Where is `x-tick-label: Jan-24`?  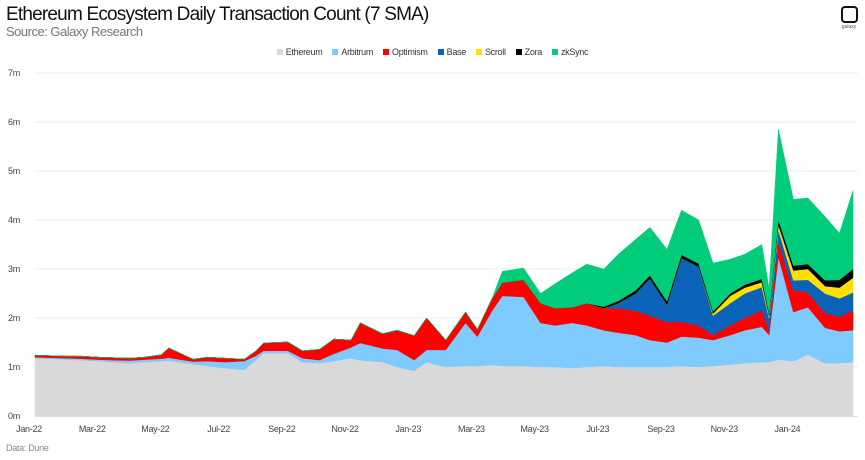
x-tick-label: Jan-24 is located at coordinates (788, 429).